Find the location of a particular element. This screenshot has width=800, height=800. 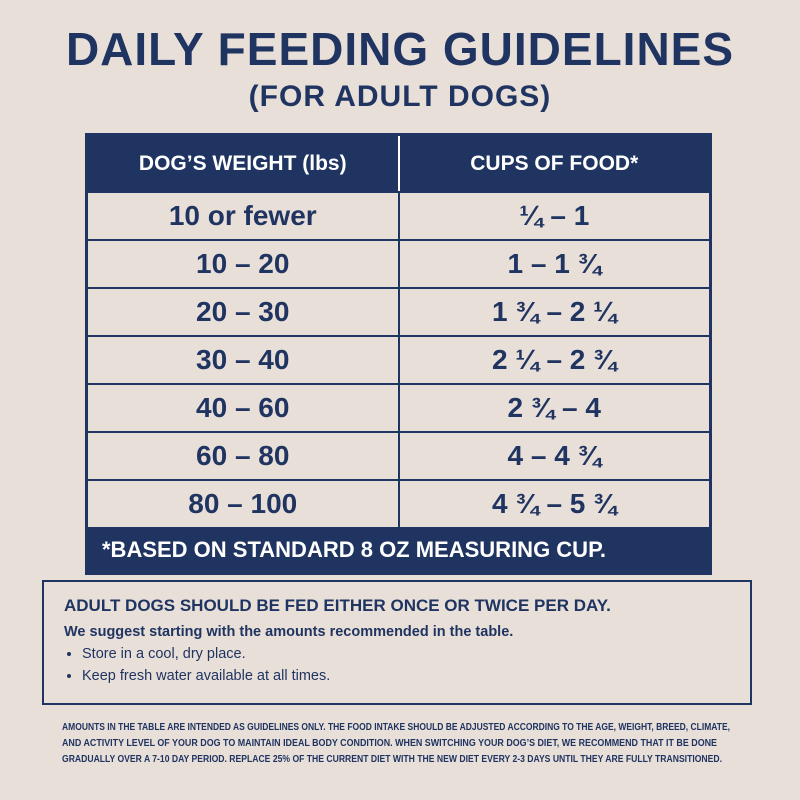

bullet: Store in a cool, dry place. is located at coordinates (406, 654).